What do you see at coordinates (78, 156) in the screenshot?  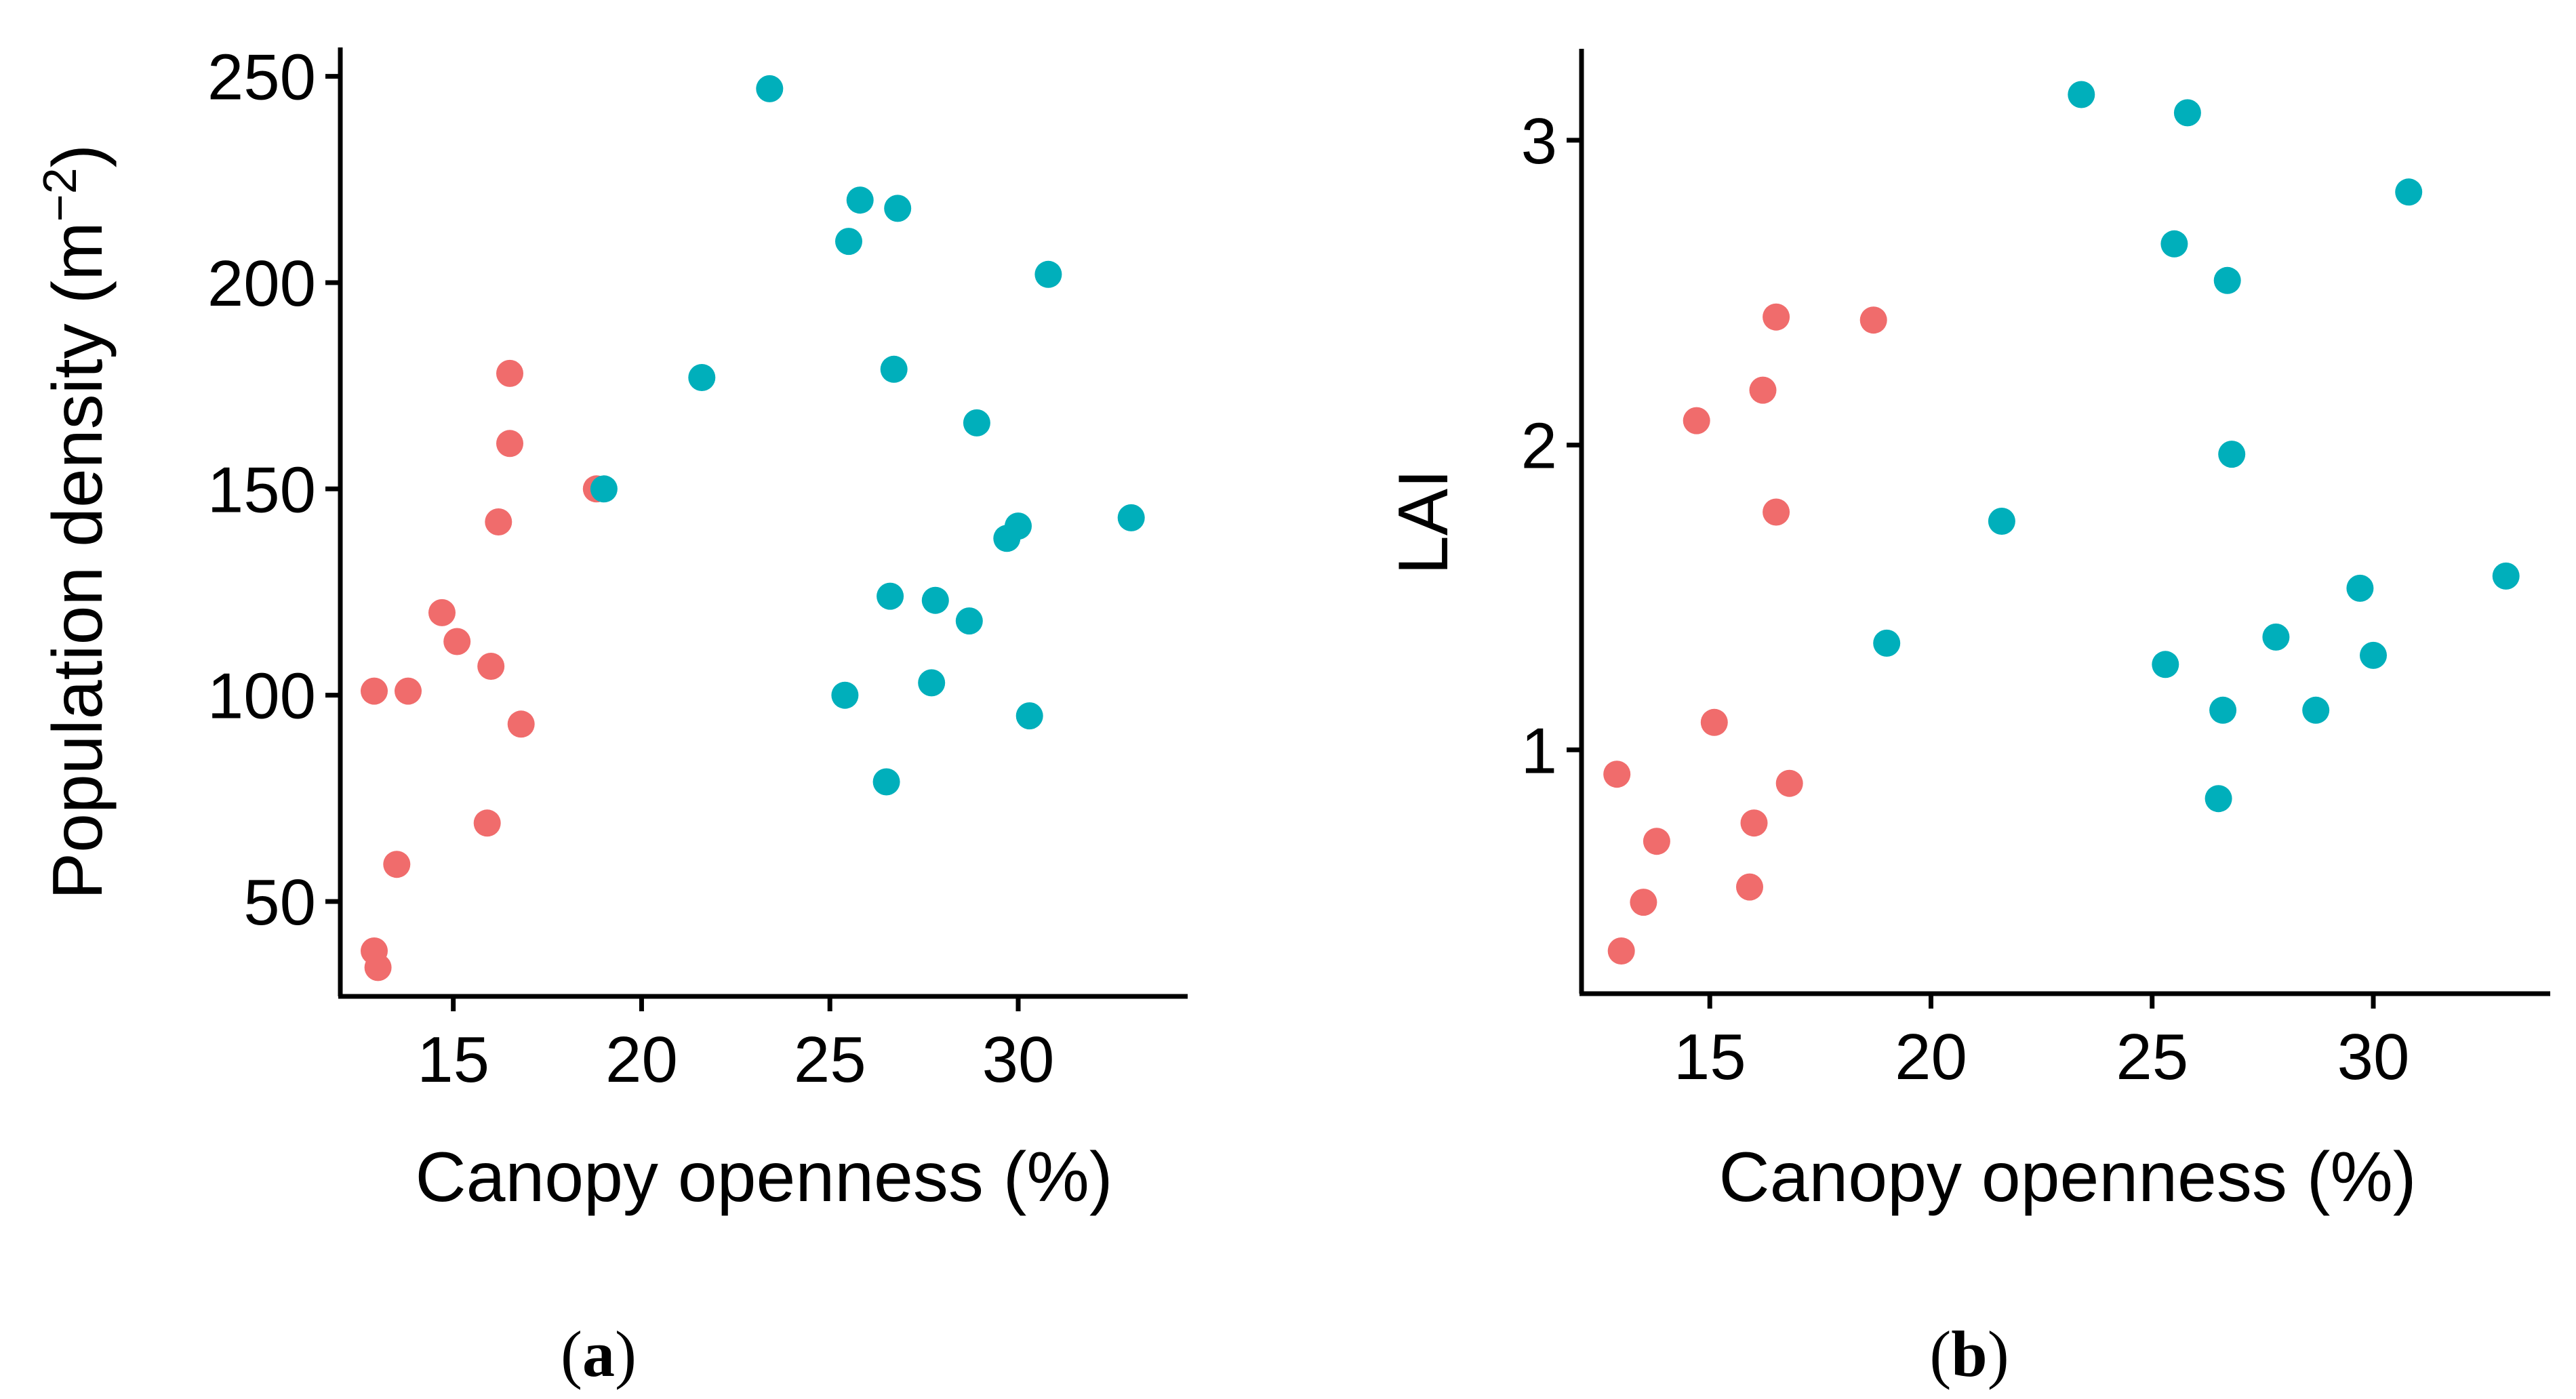 I see `panel-a-y-axis-title-close: )` at bounding box center [78, 156].